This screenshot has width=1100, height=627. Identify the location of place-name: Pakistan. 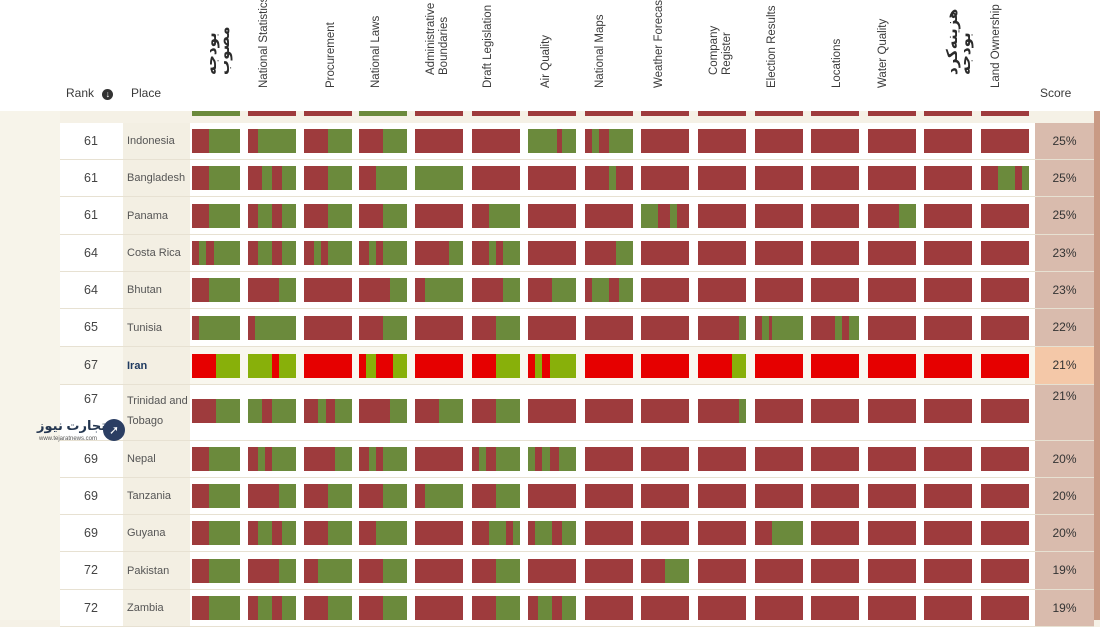
(148, 570).